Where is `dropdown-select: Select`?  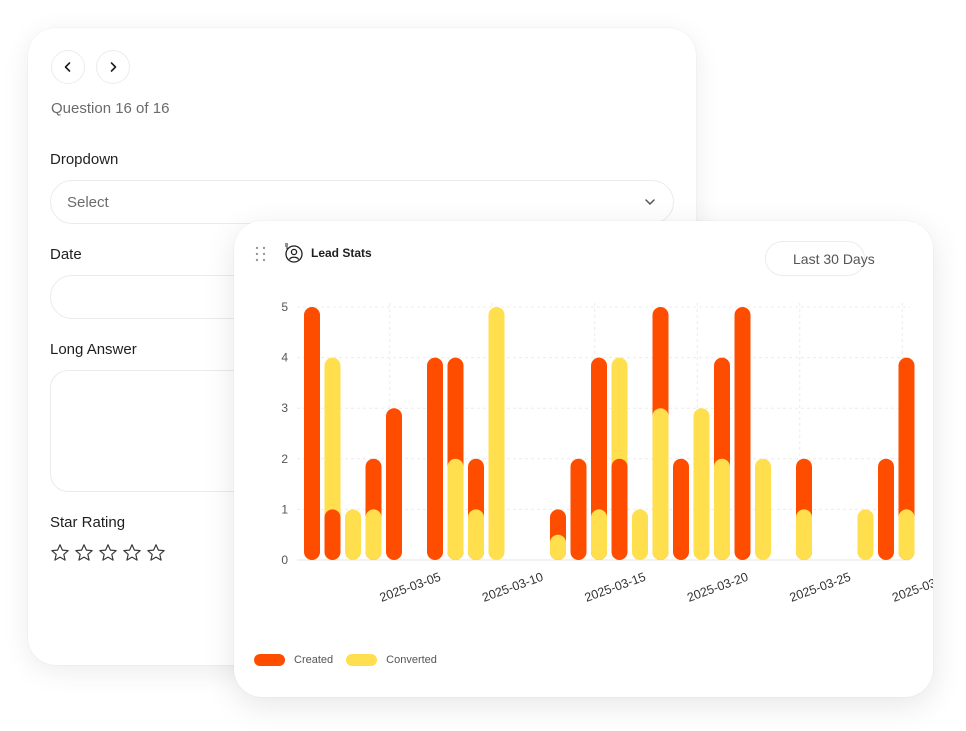
dropdown-select: Select is located at coordinates (362, 202).